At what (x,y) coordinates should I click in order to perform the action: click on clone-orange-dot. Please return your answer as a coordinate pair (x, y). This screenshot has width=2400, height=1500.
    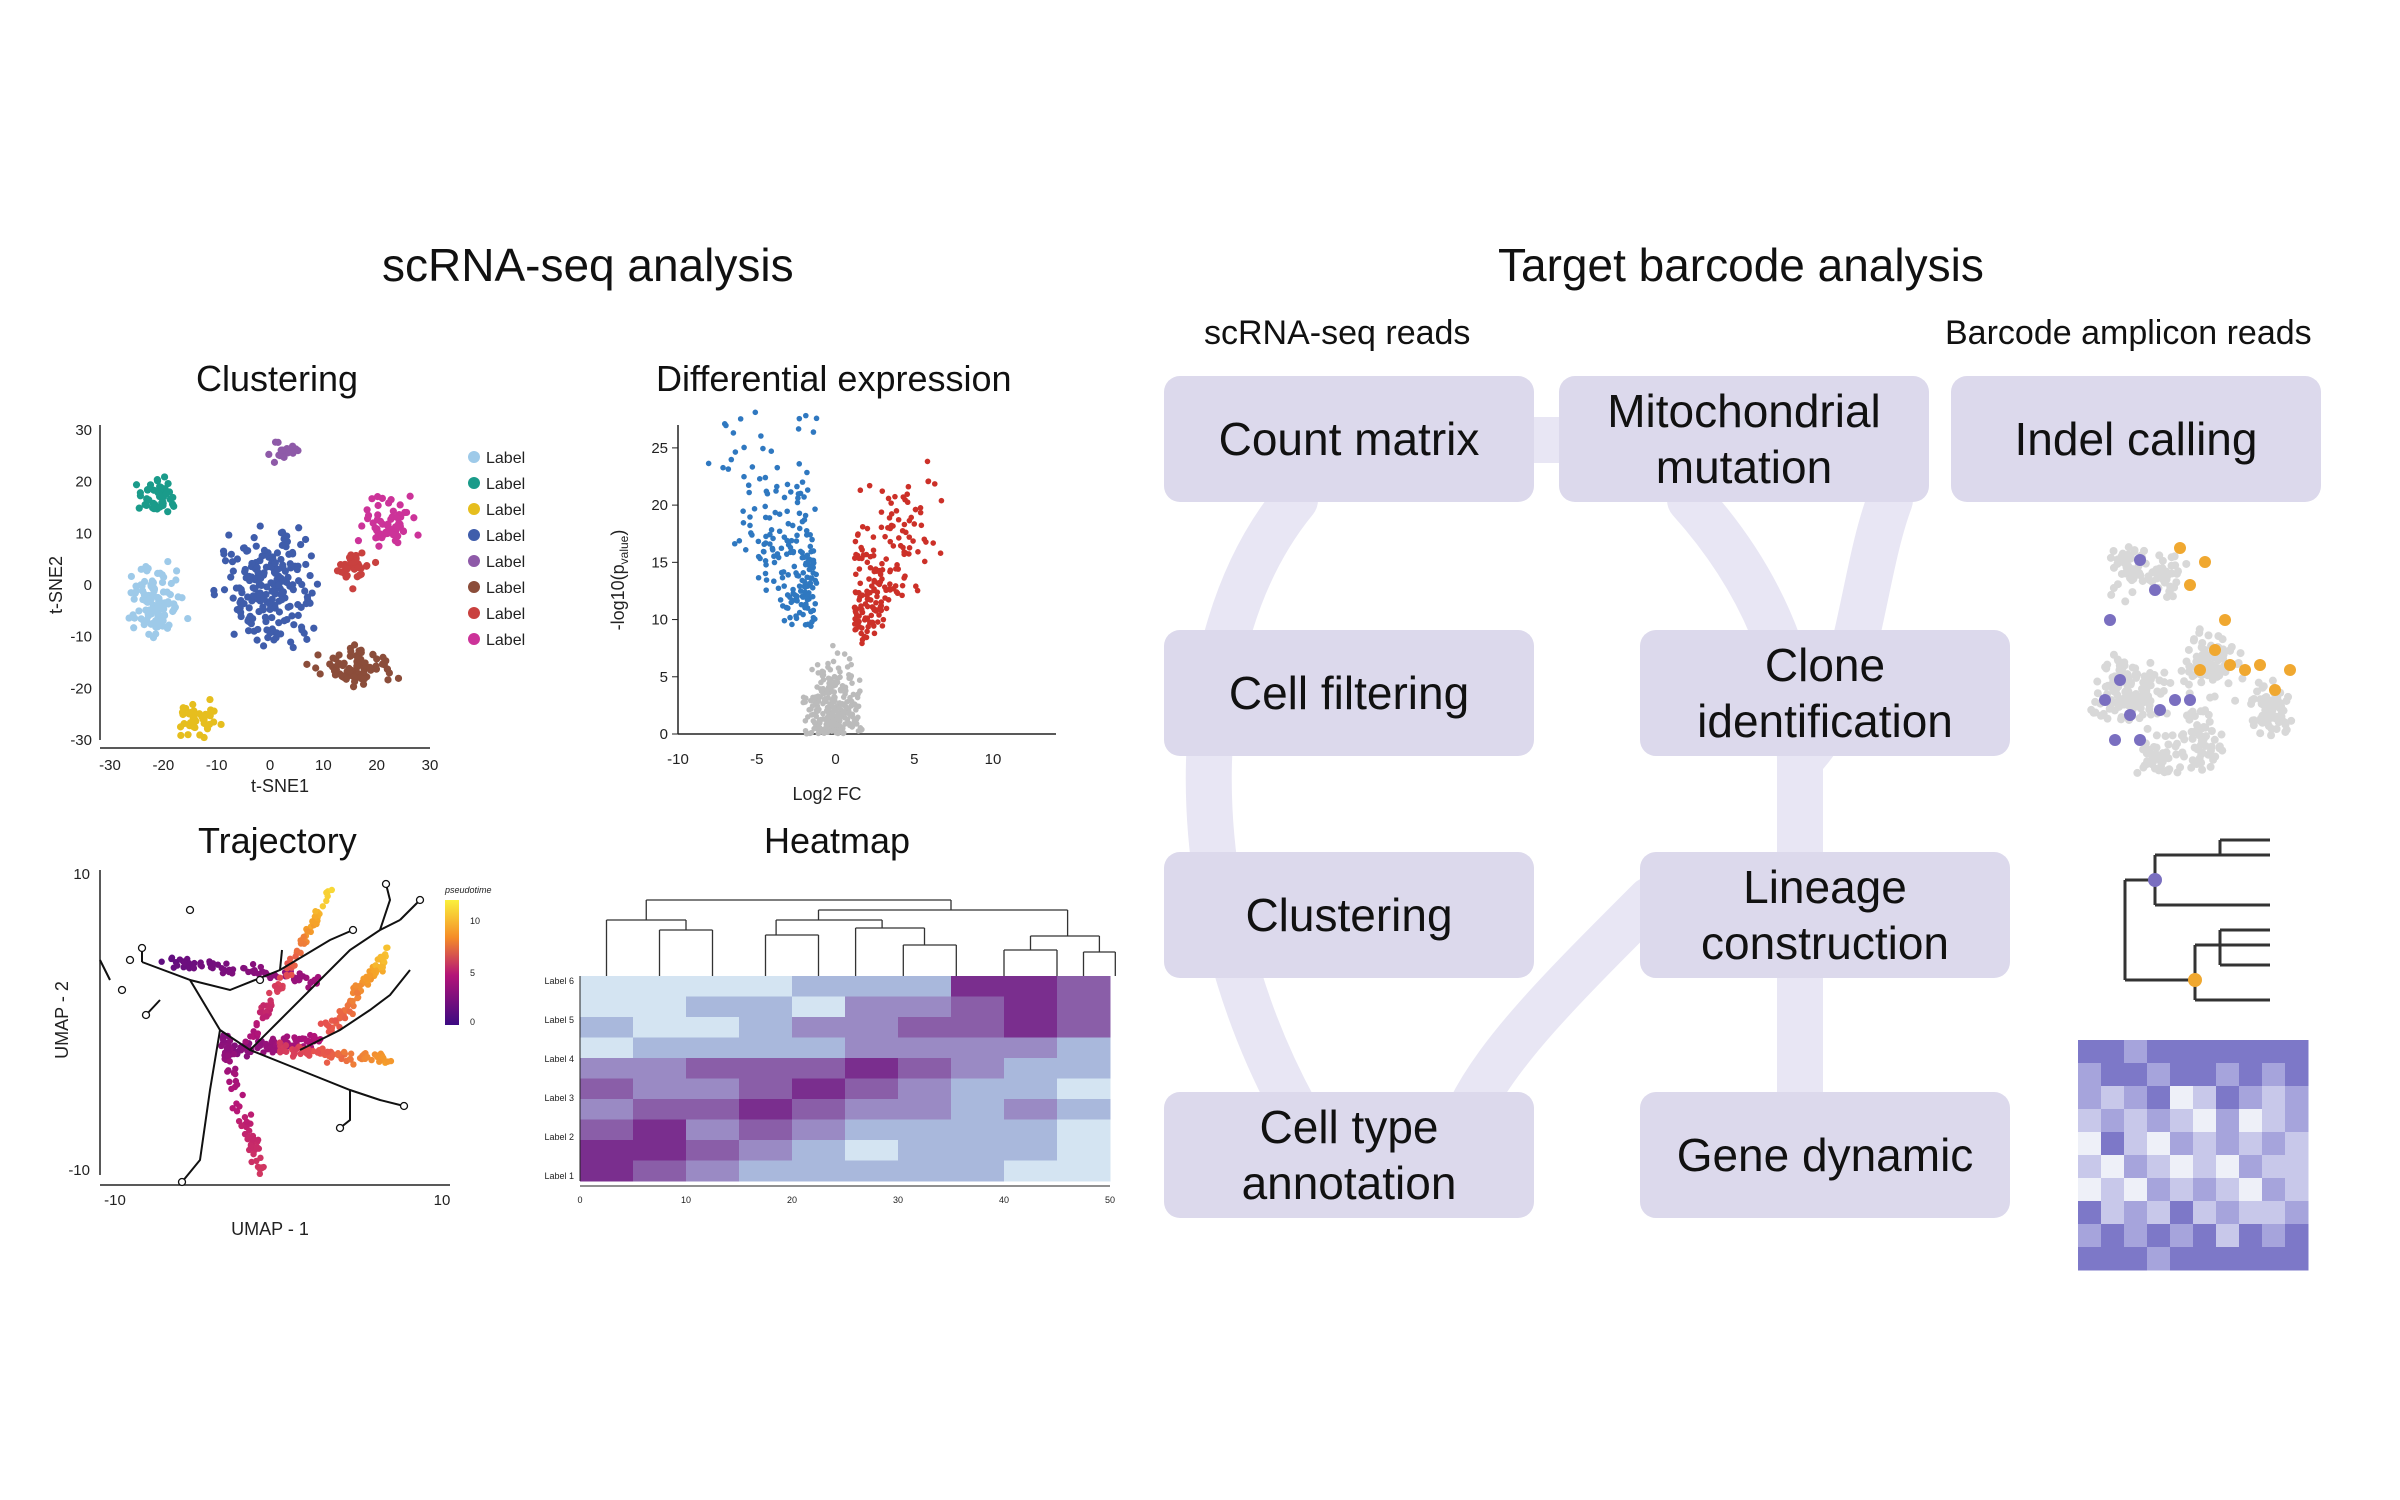
    Looking at the image, I should click on (2200, 670).